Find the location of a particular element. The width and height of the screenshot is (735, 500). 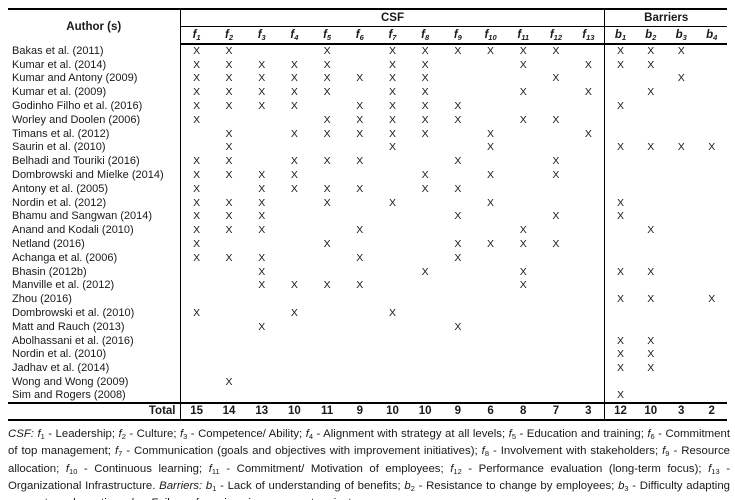

footnote-csf-label: CSF: is located at coordinates (21, 433).